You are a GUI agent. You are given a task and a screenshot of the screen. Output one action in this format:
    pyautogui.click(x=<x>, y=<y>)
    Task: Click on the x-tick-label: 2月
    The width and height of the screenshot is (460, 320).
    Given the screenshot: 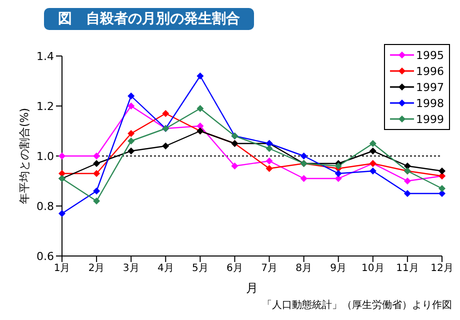 What is the action you would take?
    pyautogui.click(x=96, y=268)
    